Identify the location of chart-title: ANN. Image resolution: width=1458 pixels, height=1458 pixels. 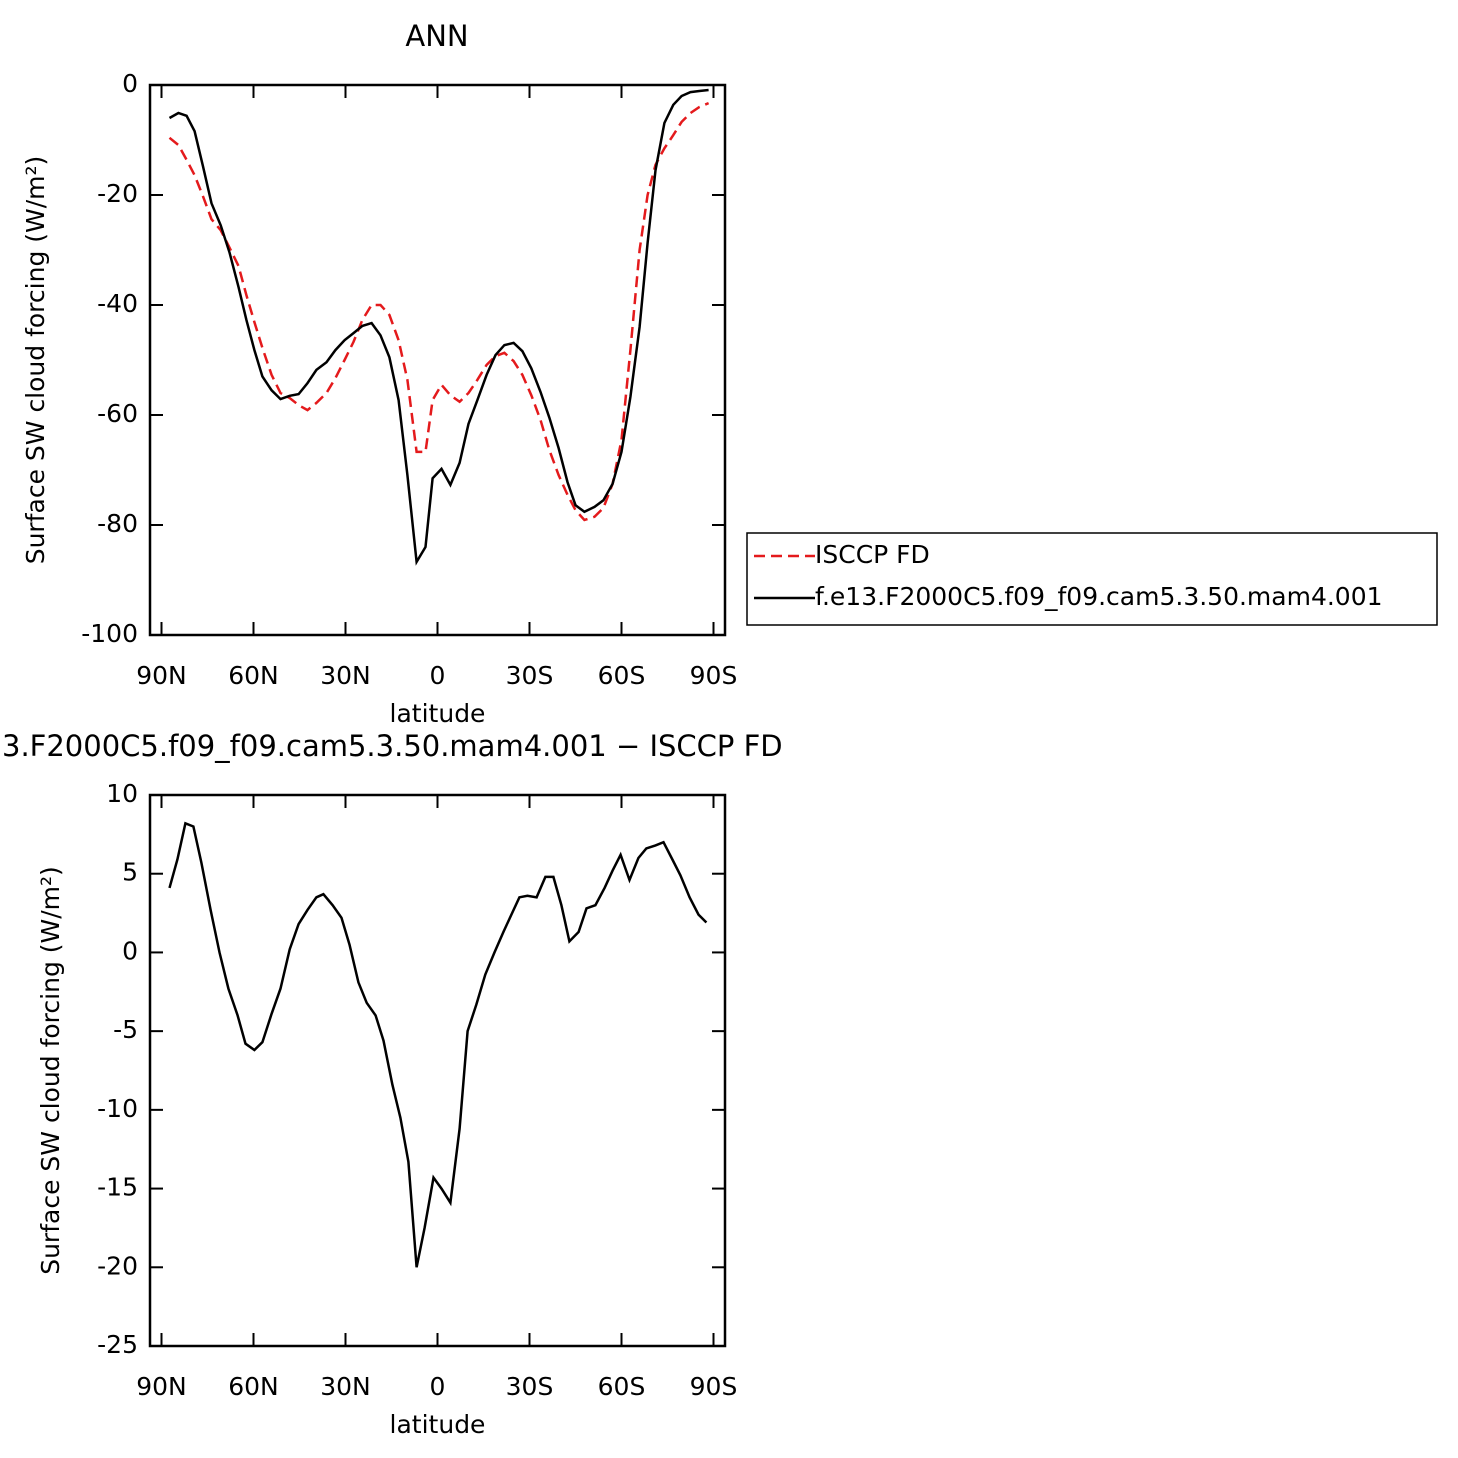
(436, 36).